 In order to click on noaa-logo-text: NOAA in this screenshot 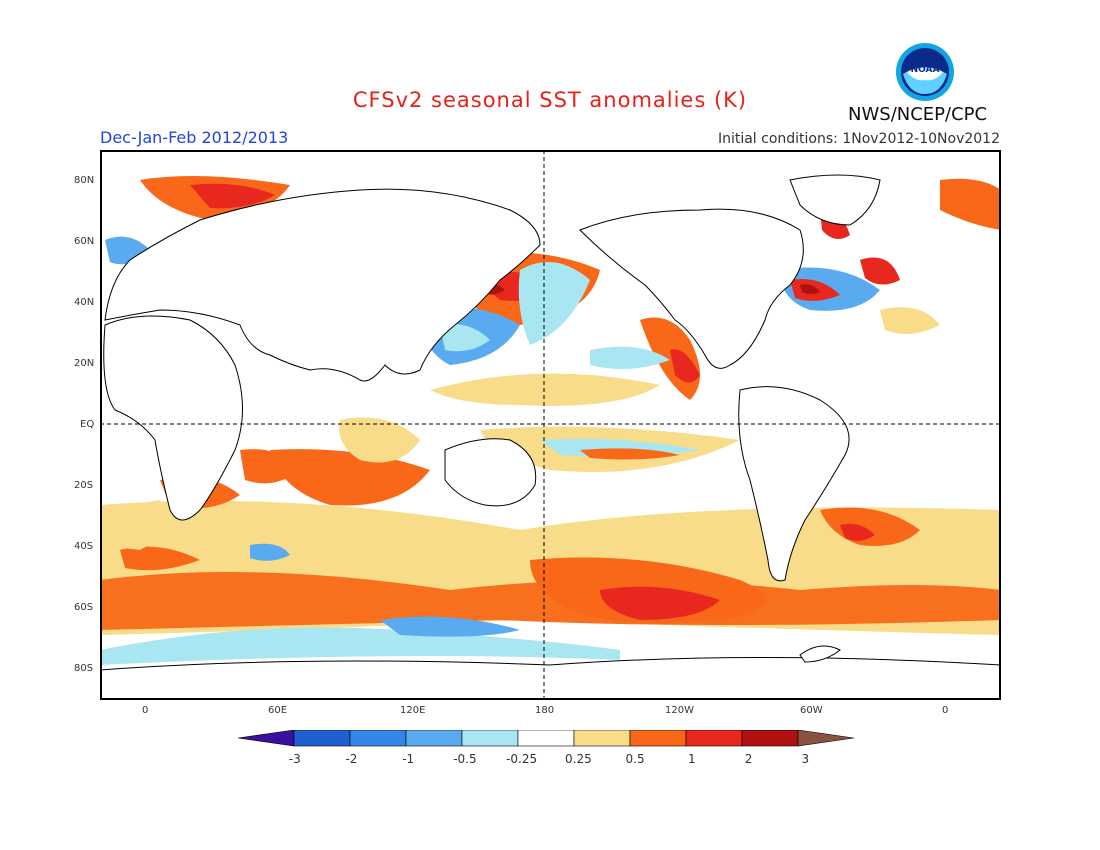, I will do `click(925, 70)`.